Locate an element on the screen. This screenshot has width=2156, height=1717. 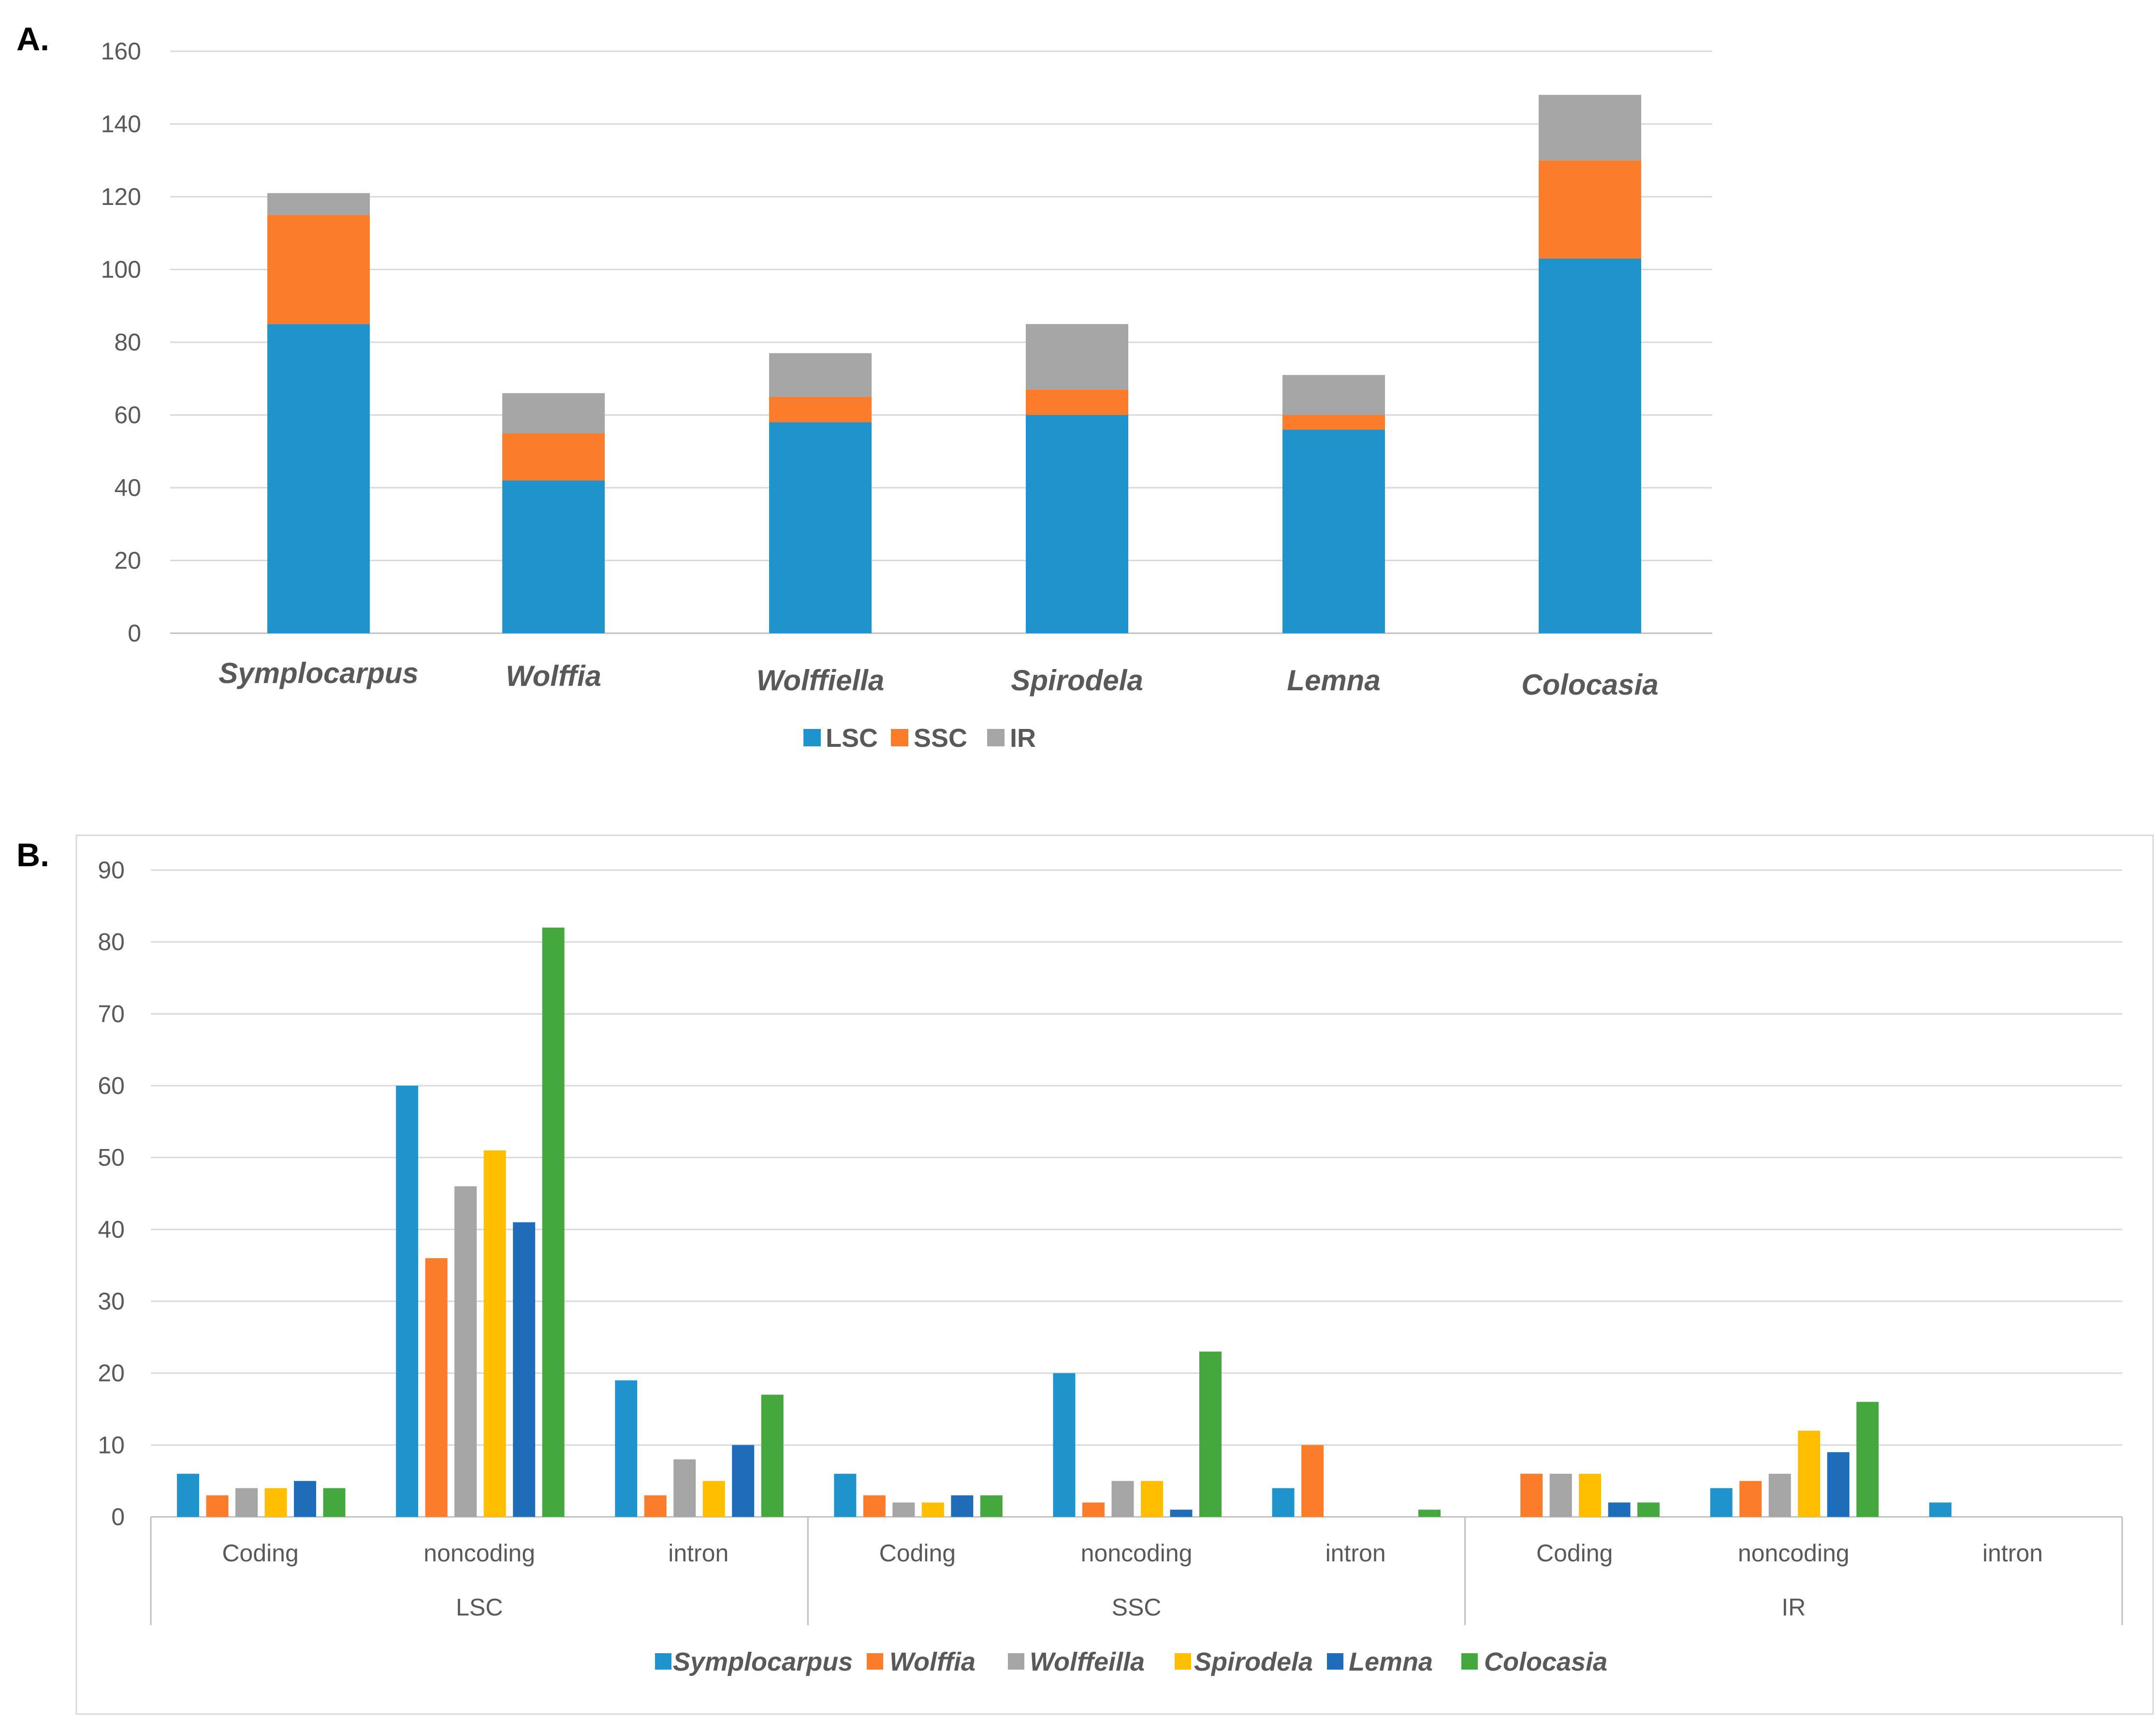
bar-lsc-intron-spirodela is located at coordinates (713, 1499).